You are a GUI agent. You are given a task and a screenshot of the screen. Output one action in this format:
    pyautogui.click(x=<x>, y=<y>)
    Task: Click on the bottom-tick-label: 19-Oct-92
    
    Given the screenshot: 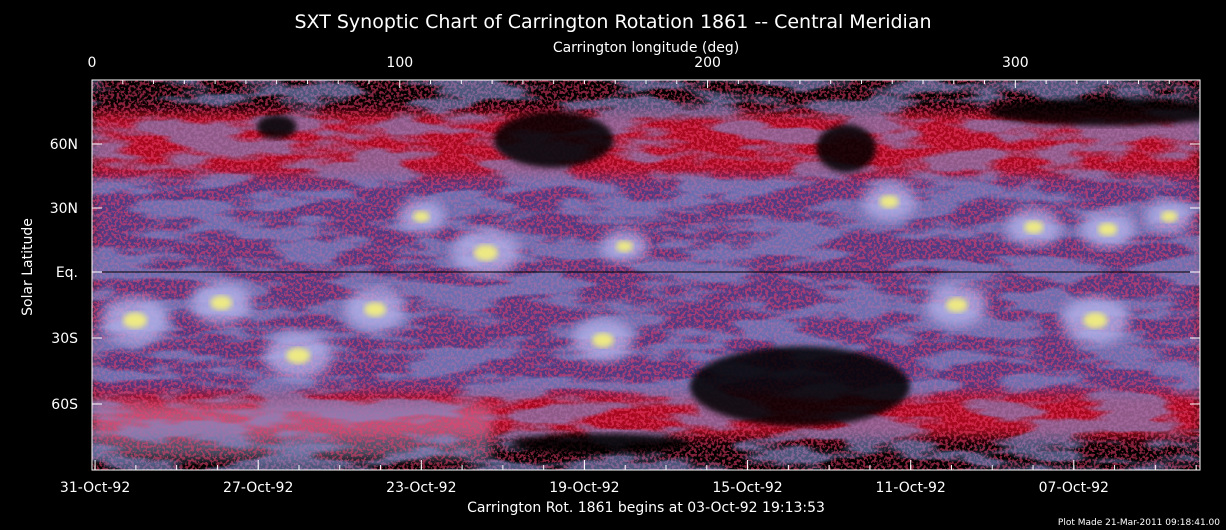 What is the action you would take?
    pyautogui.click(x=584, y=488)
    